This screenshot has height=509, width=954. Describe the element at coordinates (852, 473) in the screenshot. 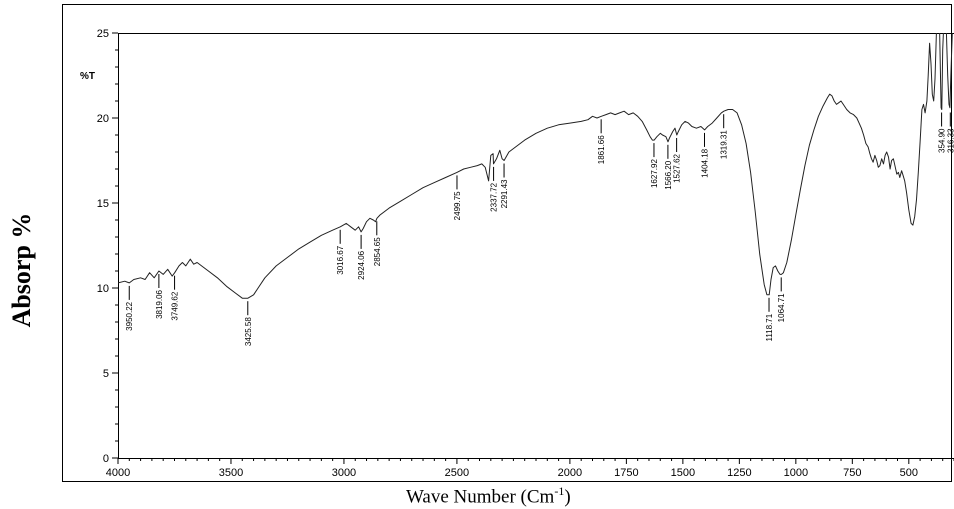

I see `x-tick-label: 750` at that location.